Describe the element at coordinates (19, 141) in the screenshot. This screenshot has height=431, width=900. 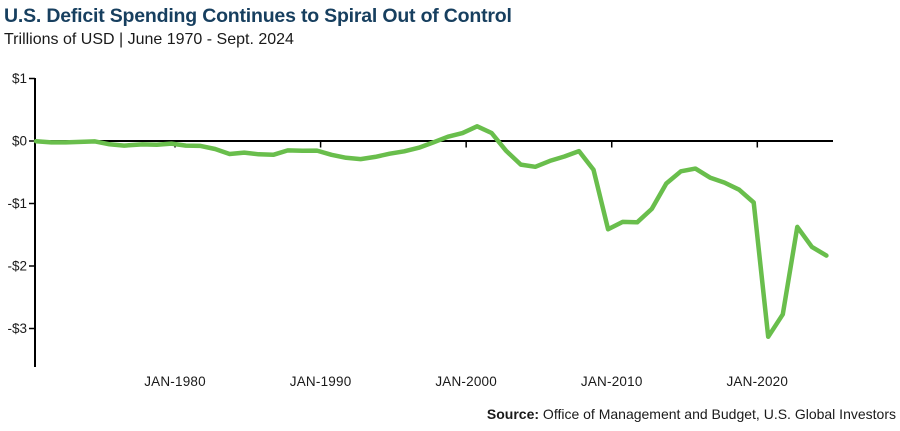
I see `y-tick-label: $0` at that location.